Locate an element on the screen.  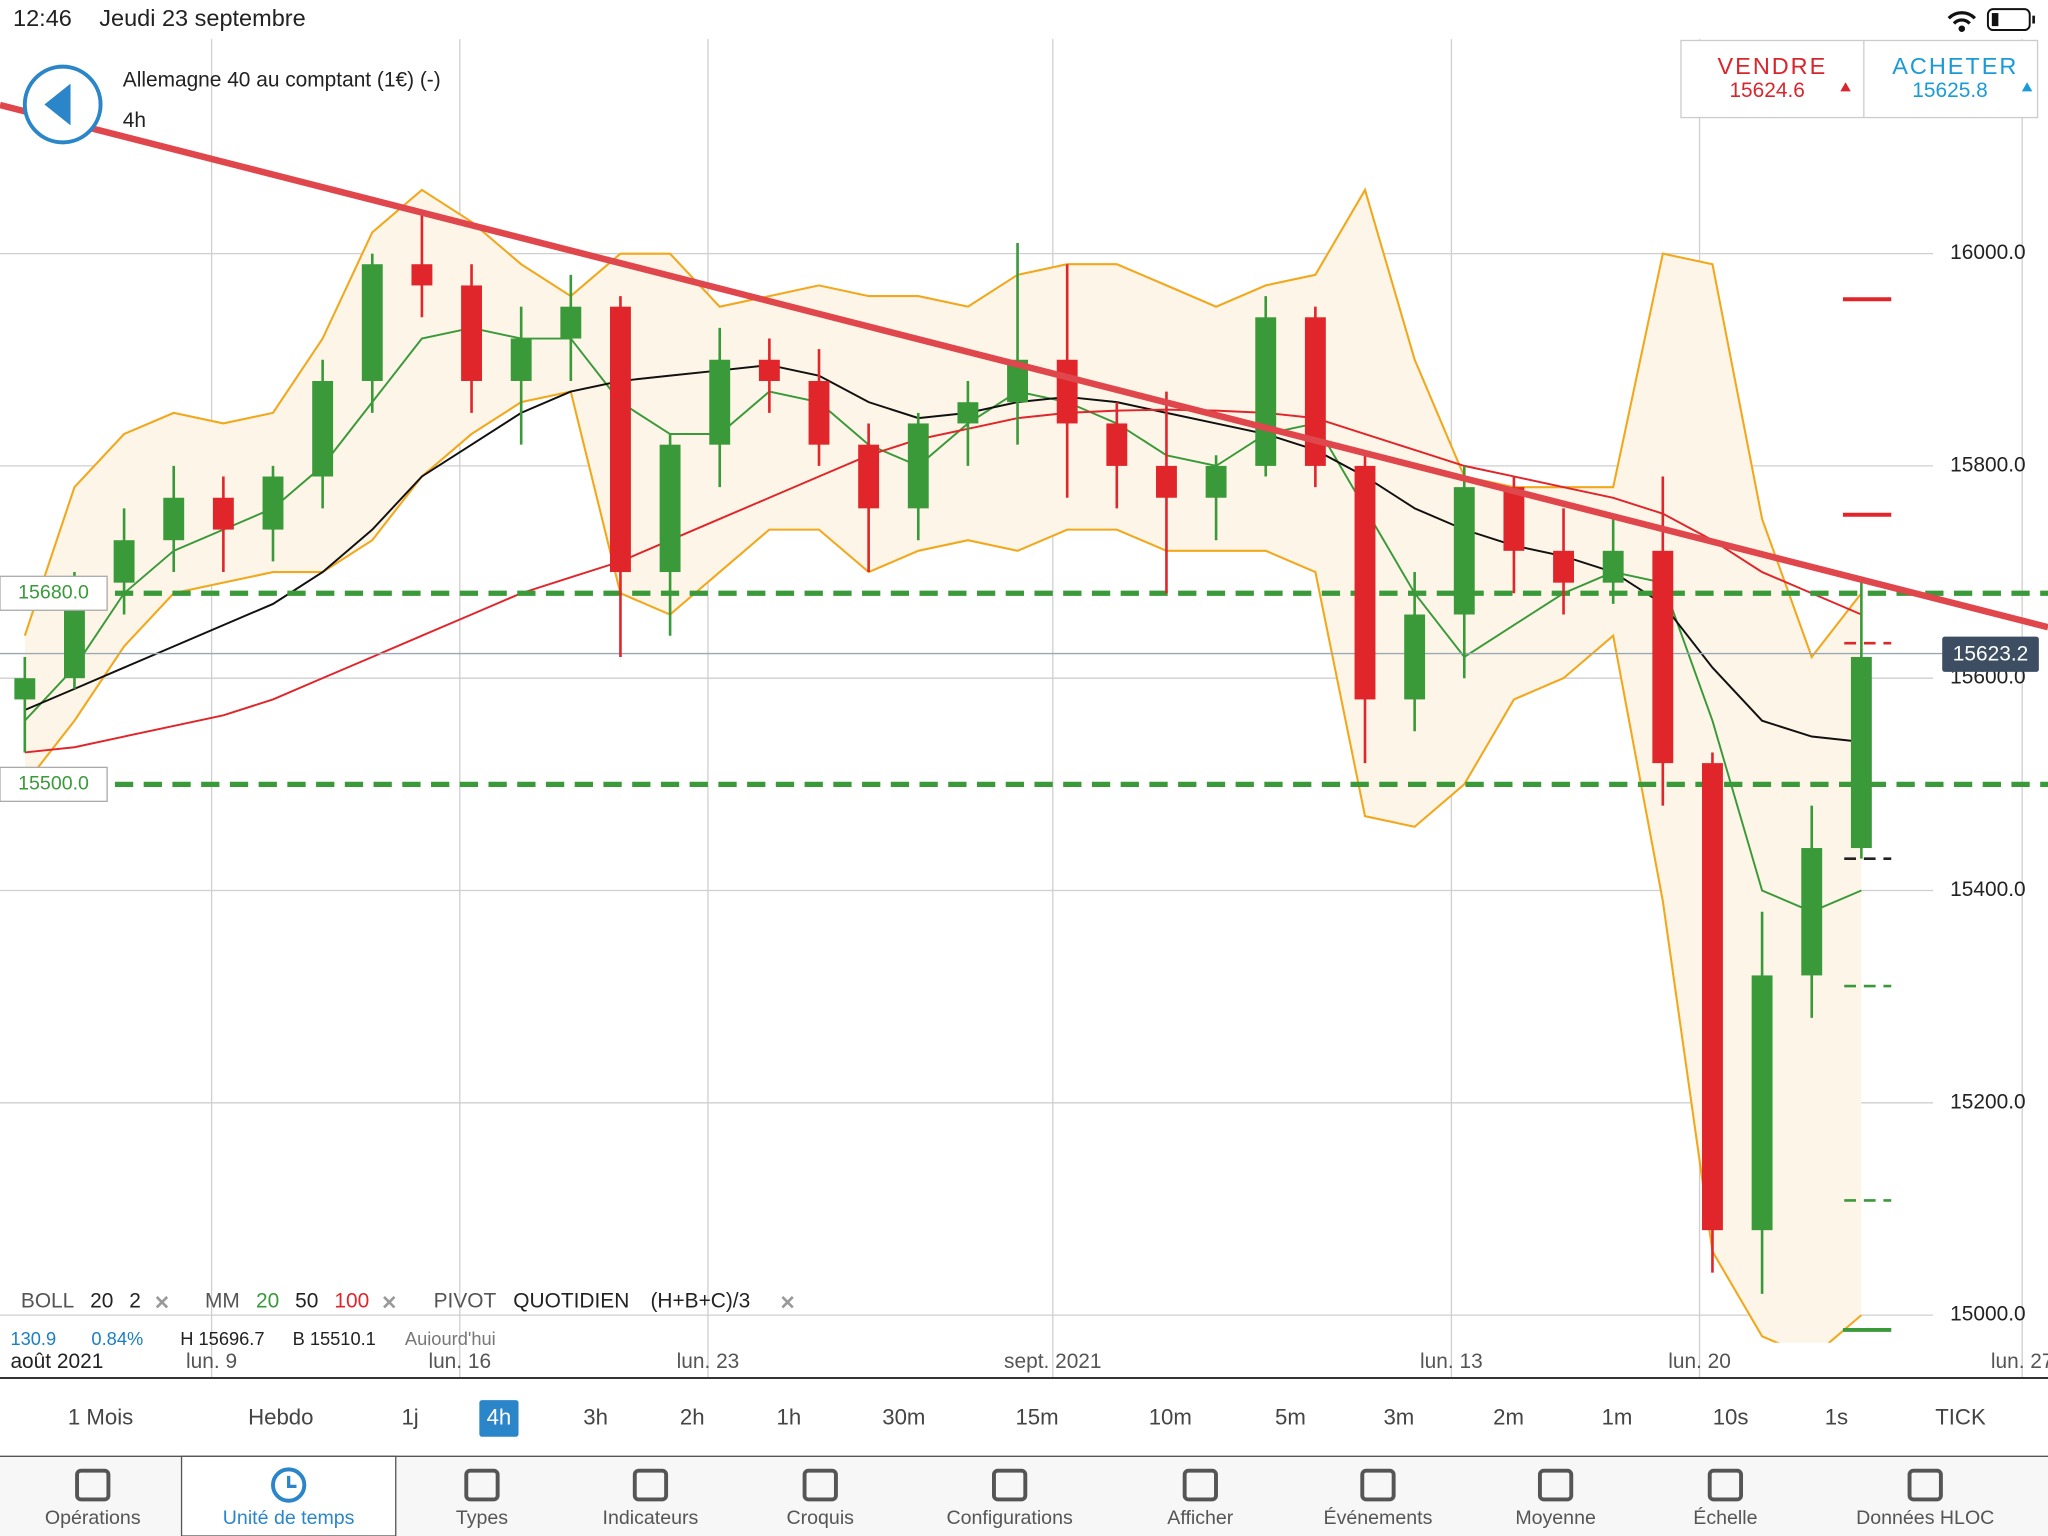
buy-button: ACHETER 15625.8 is located at coordinates (1962, 77).